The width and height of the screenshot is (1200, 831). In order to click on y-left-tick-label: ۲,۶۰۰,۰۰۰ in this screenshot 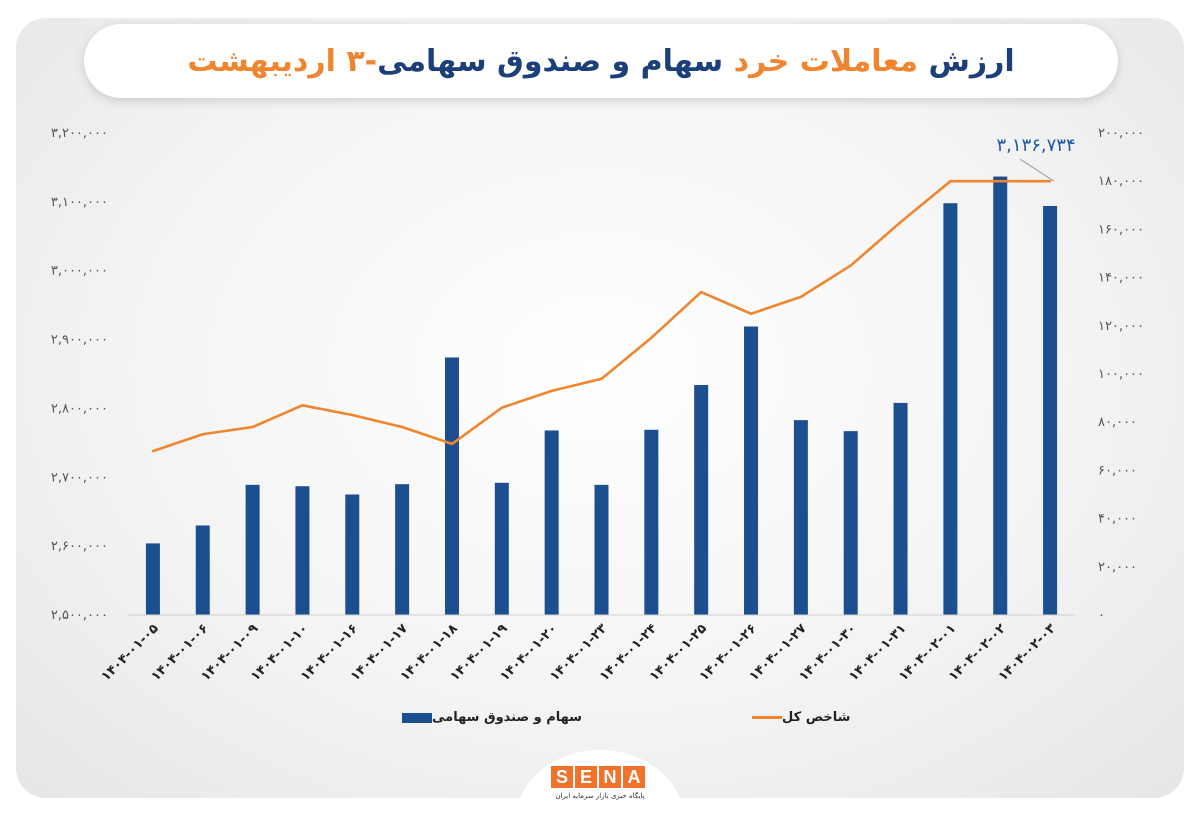, I will do `click(79, 546)`.